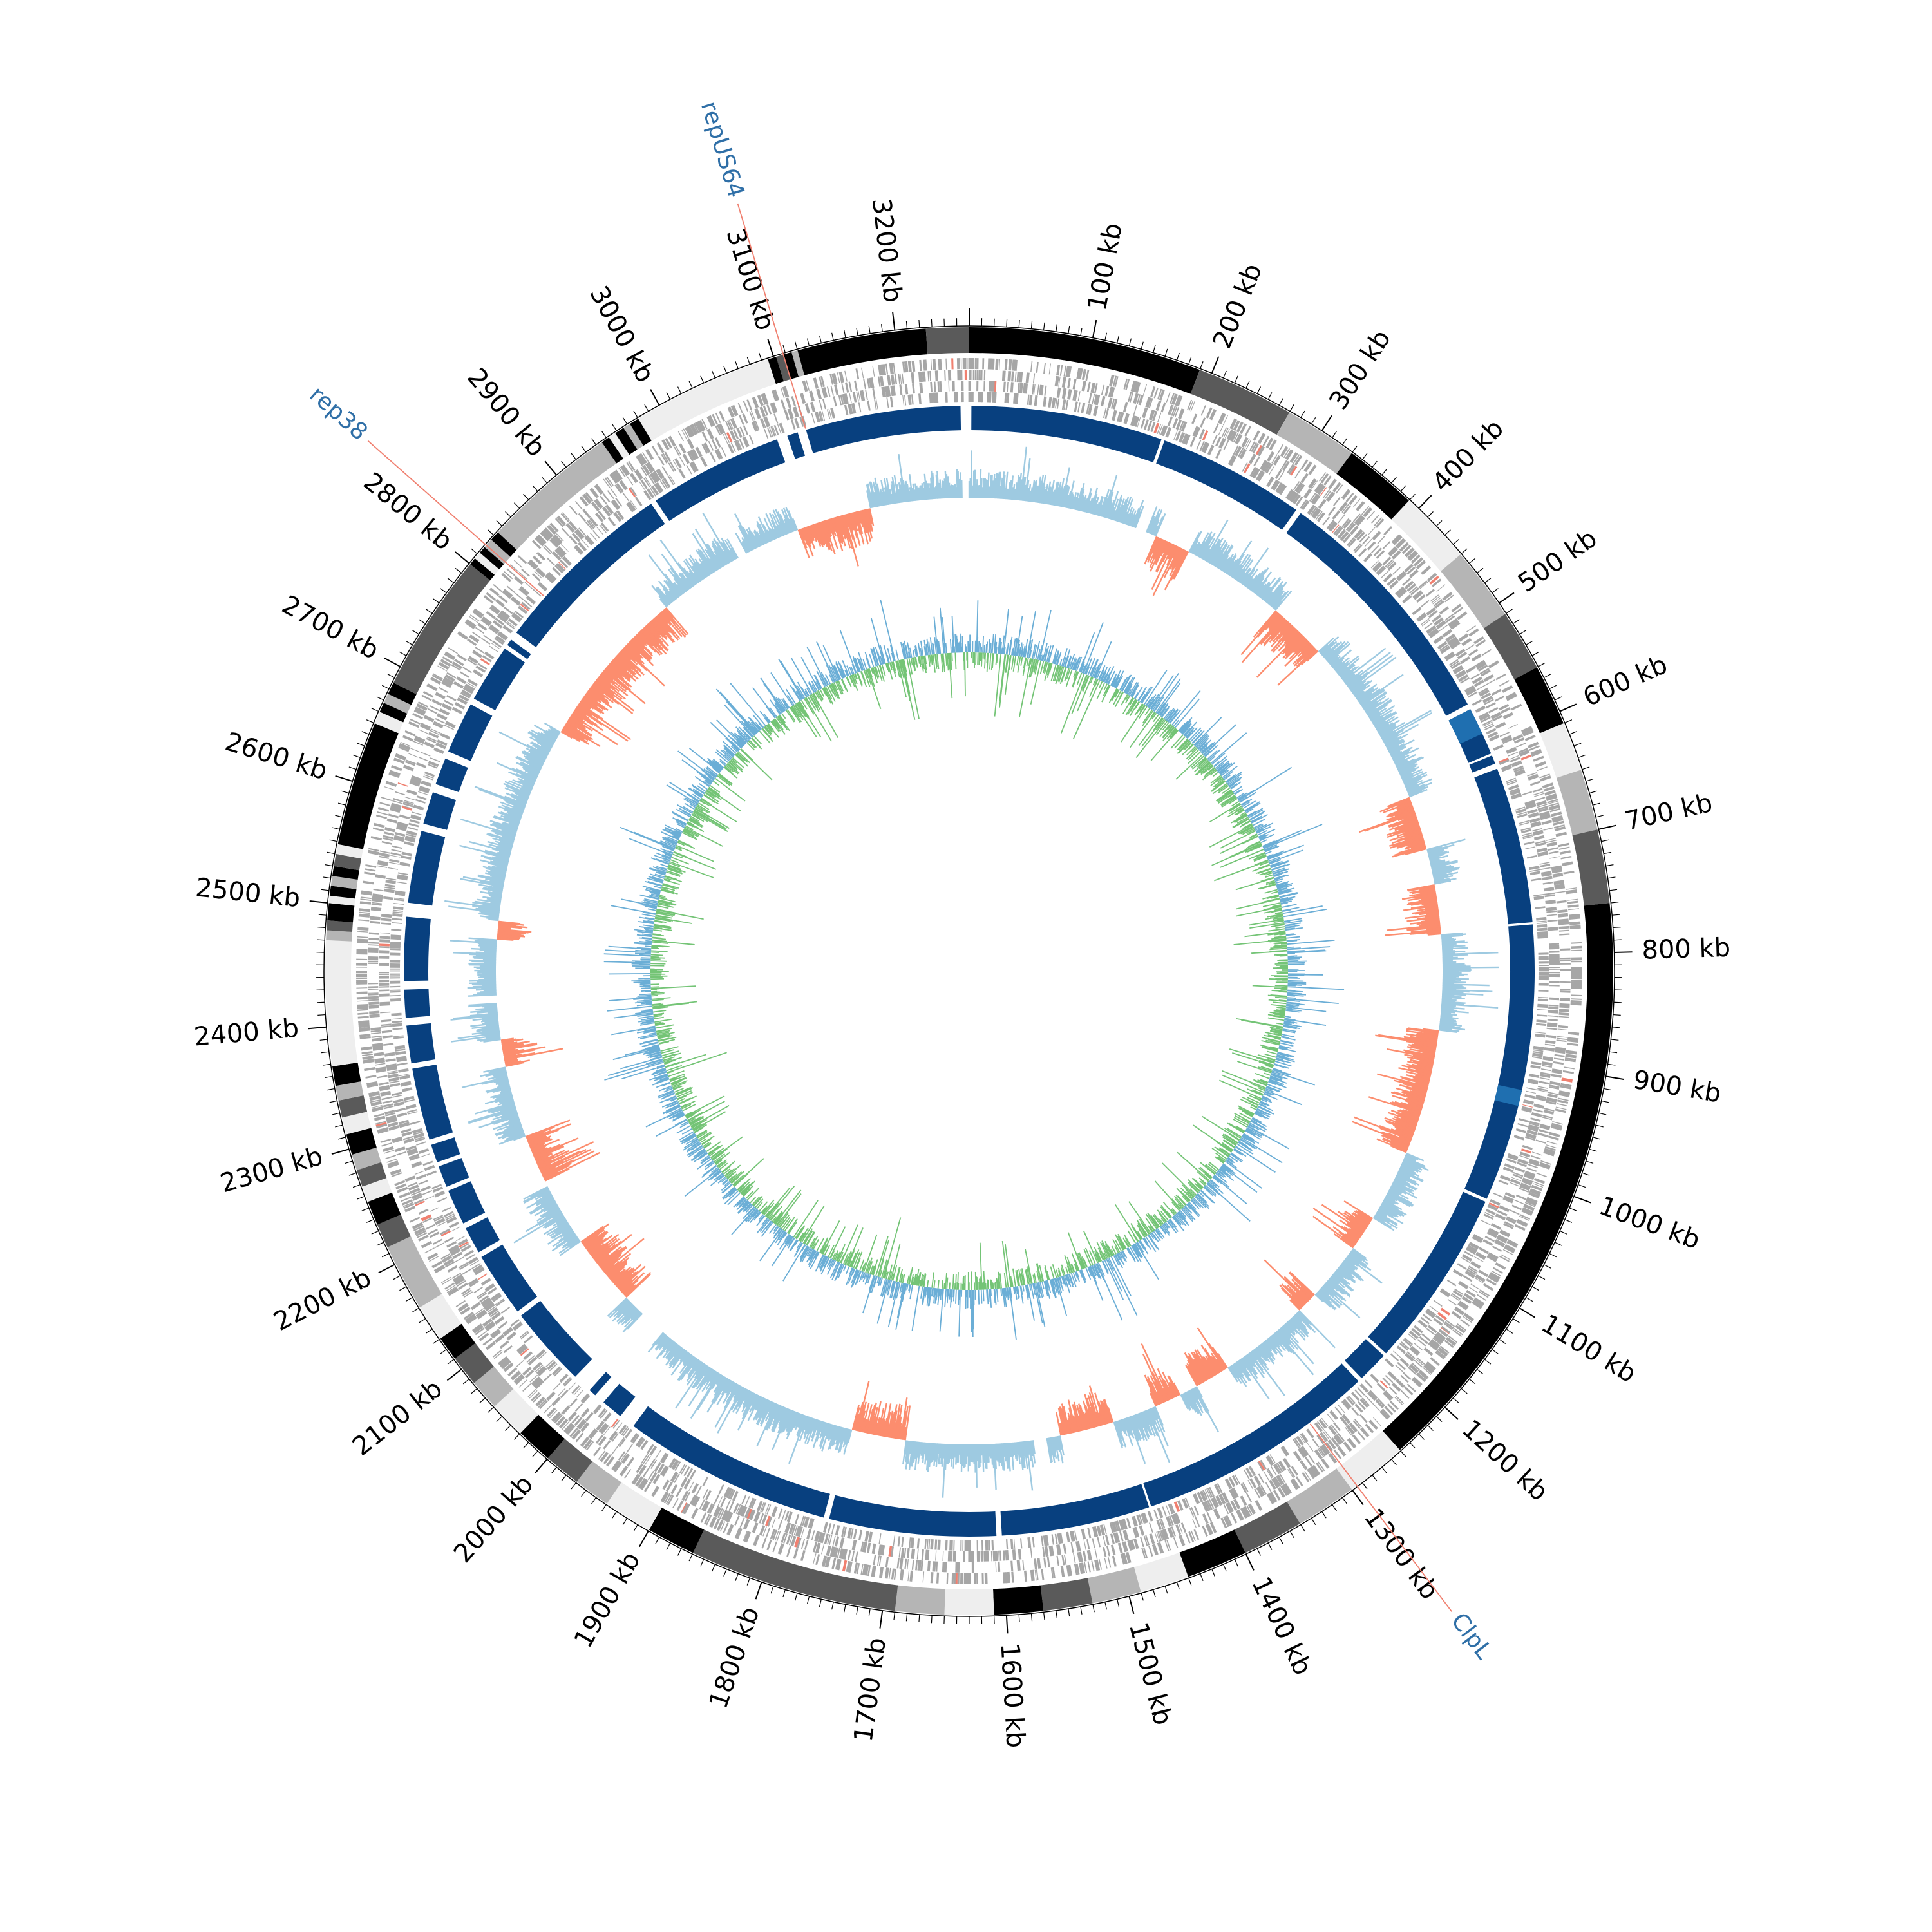  Describe the element at coordinates (1401, 1554) in the screenshot. I see `tick-label: 1300 kb` at that location.